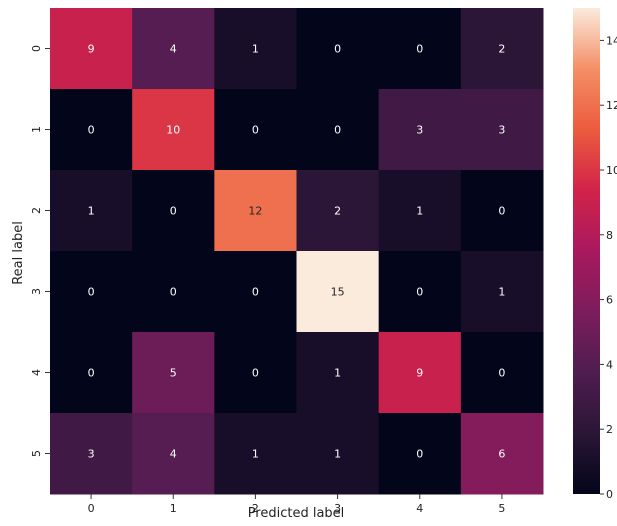  Describe the element at coordinates (296, 513) in the screenshot. I see `x-axis-label: Predicted label` at that location.